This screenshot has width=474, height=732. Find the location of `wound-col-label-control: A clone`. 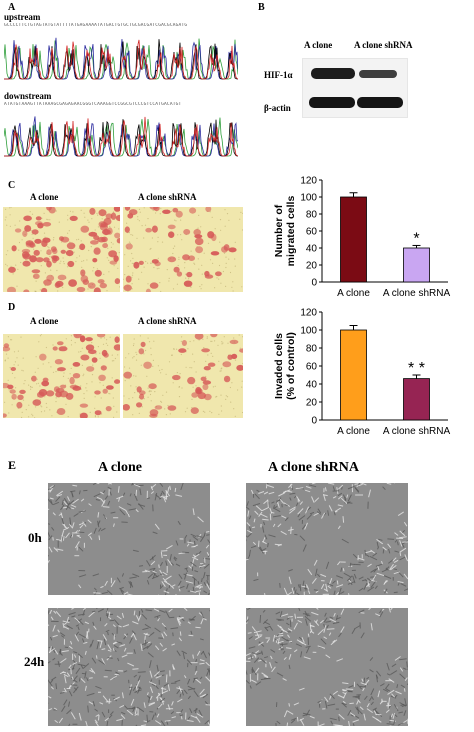

wound-col-label-control: A clone is located at coordinates (120, 467).